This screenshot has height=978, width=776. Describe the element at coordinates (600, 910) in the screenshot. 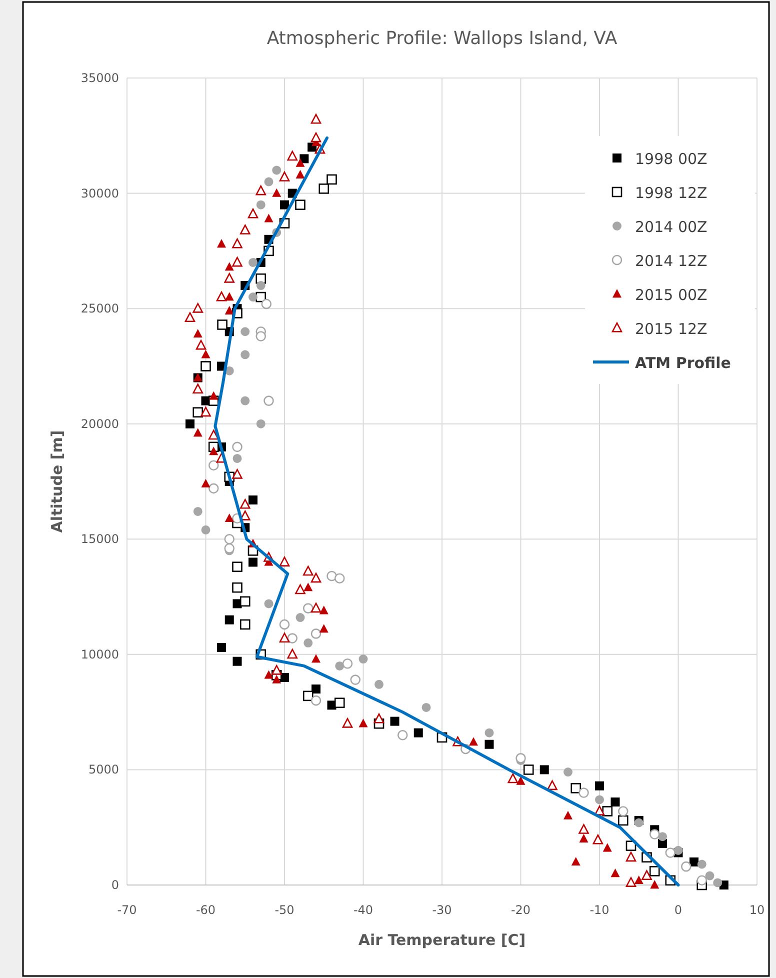

I see `x-tick-label: -10` at that location.